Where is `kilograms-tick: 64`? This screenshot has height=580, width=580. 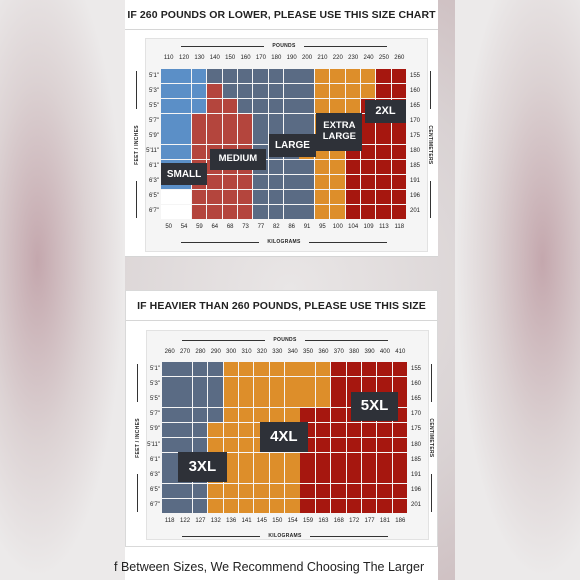
kilograms-tick: 64 is located at coordinates (215, 227).